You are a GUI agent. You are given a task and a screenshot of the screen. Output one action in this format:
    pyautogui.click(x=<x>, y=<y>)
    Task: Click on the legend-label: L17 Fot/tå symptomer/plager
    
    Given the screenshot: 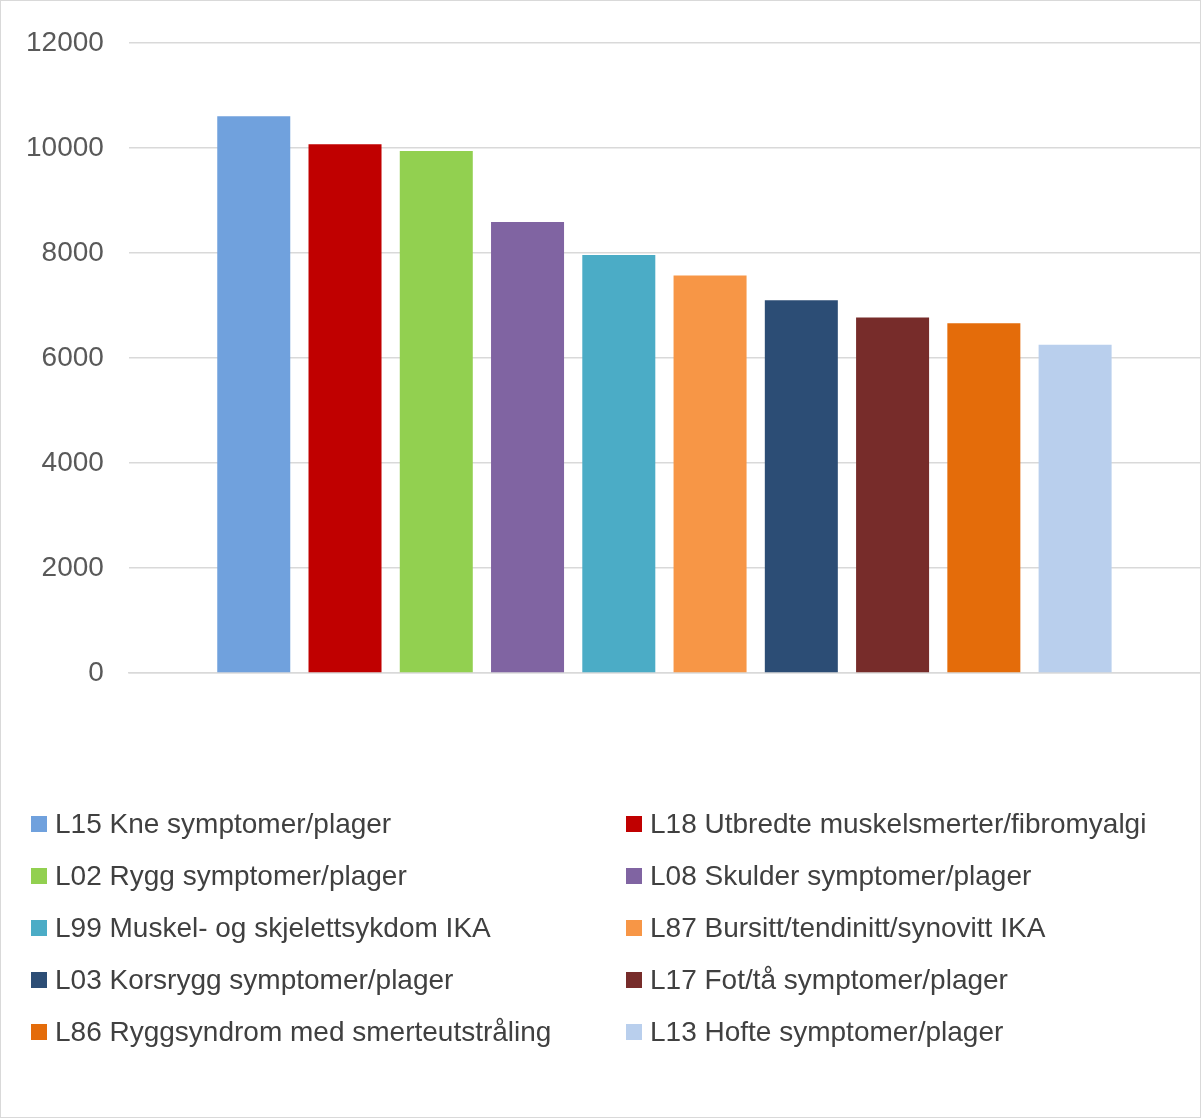 What is the action you would take?
    pyautogui.click(x=829, y=979)
    